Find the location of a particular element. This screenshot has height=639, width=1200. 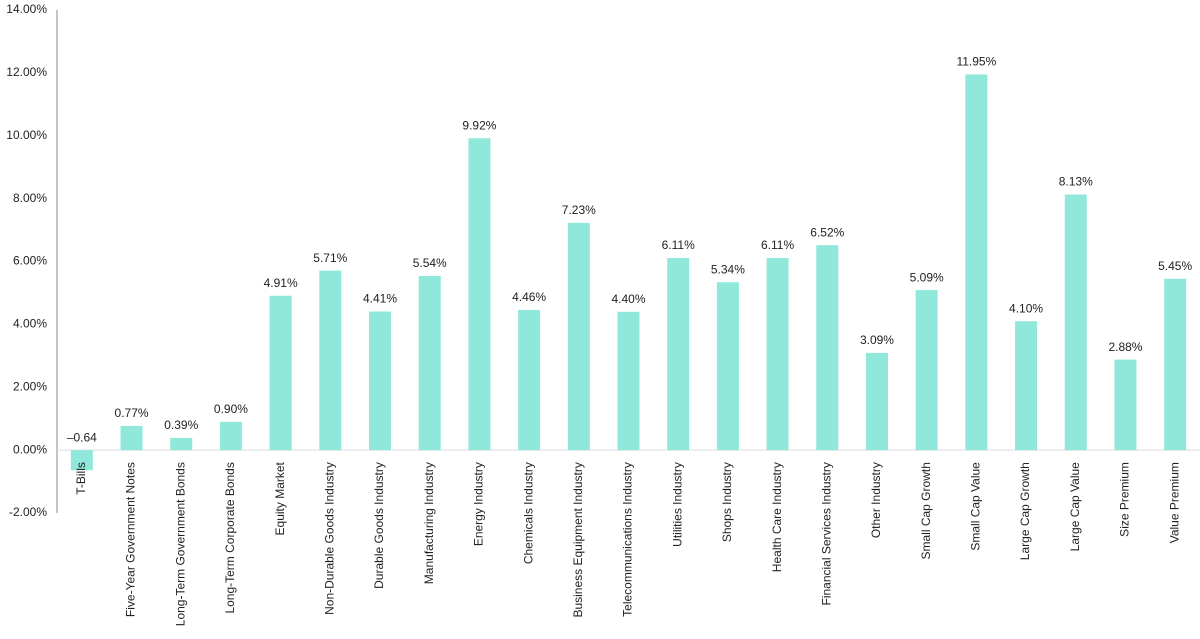

value-label: 0.90% is located at coordinates (231, 409).